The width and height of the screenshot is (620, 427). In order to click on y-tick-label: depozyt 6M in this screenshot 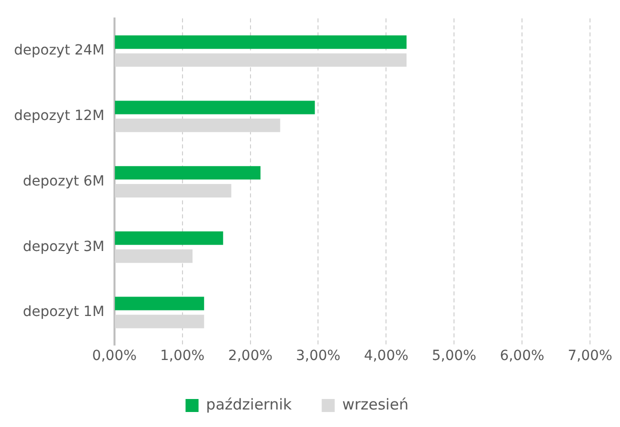, I will do `click(63, 181)`.